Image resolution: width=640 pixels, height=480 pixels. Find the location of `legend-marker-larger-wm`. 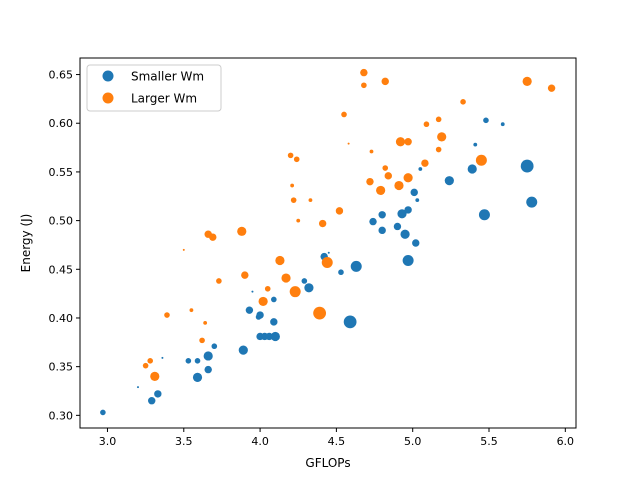

legend-marker-larger-wm is located at coordinates (108, 98).